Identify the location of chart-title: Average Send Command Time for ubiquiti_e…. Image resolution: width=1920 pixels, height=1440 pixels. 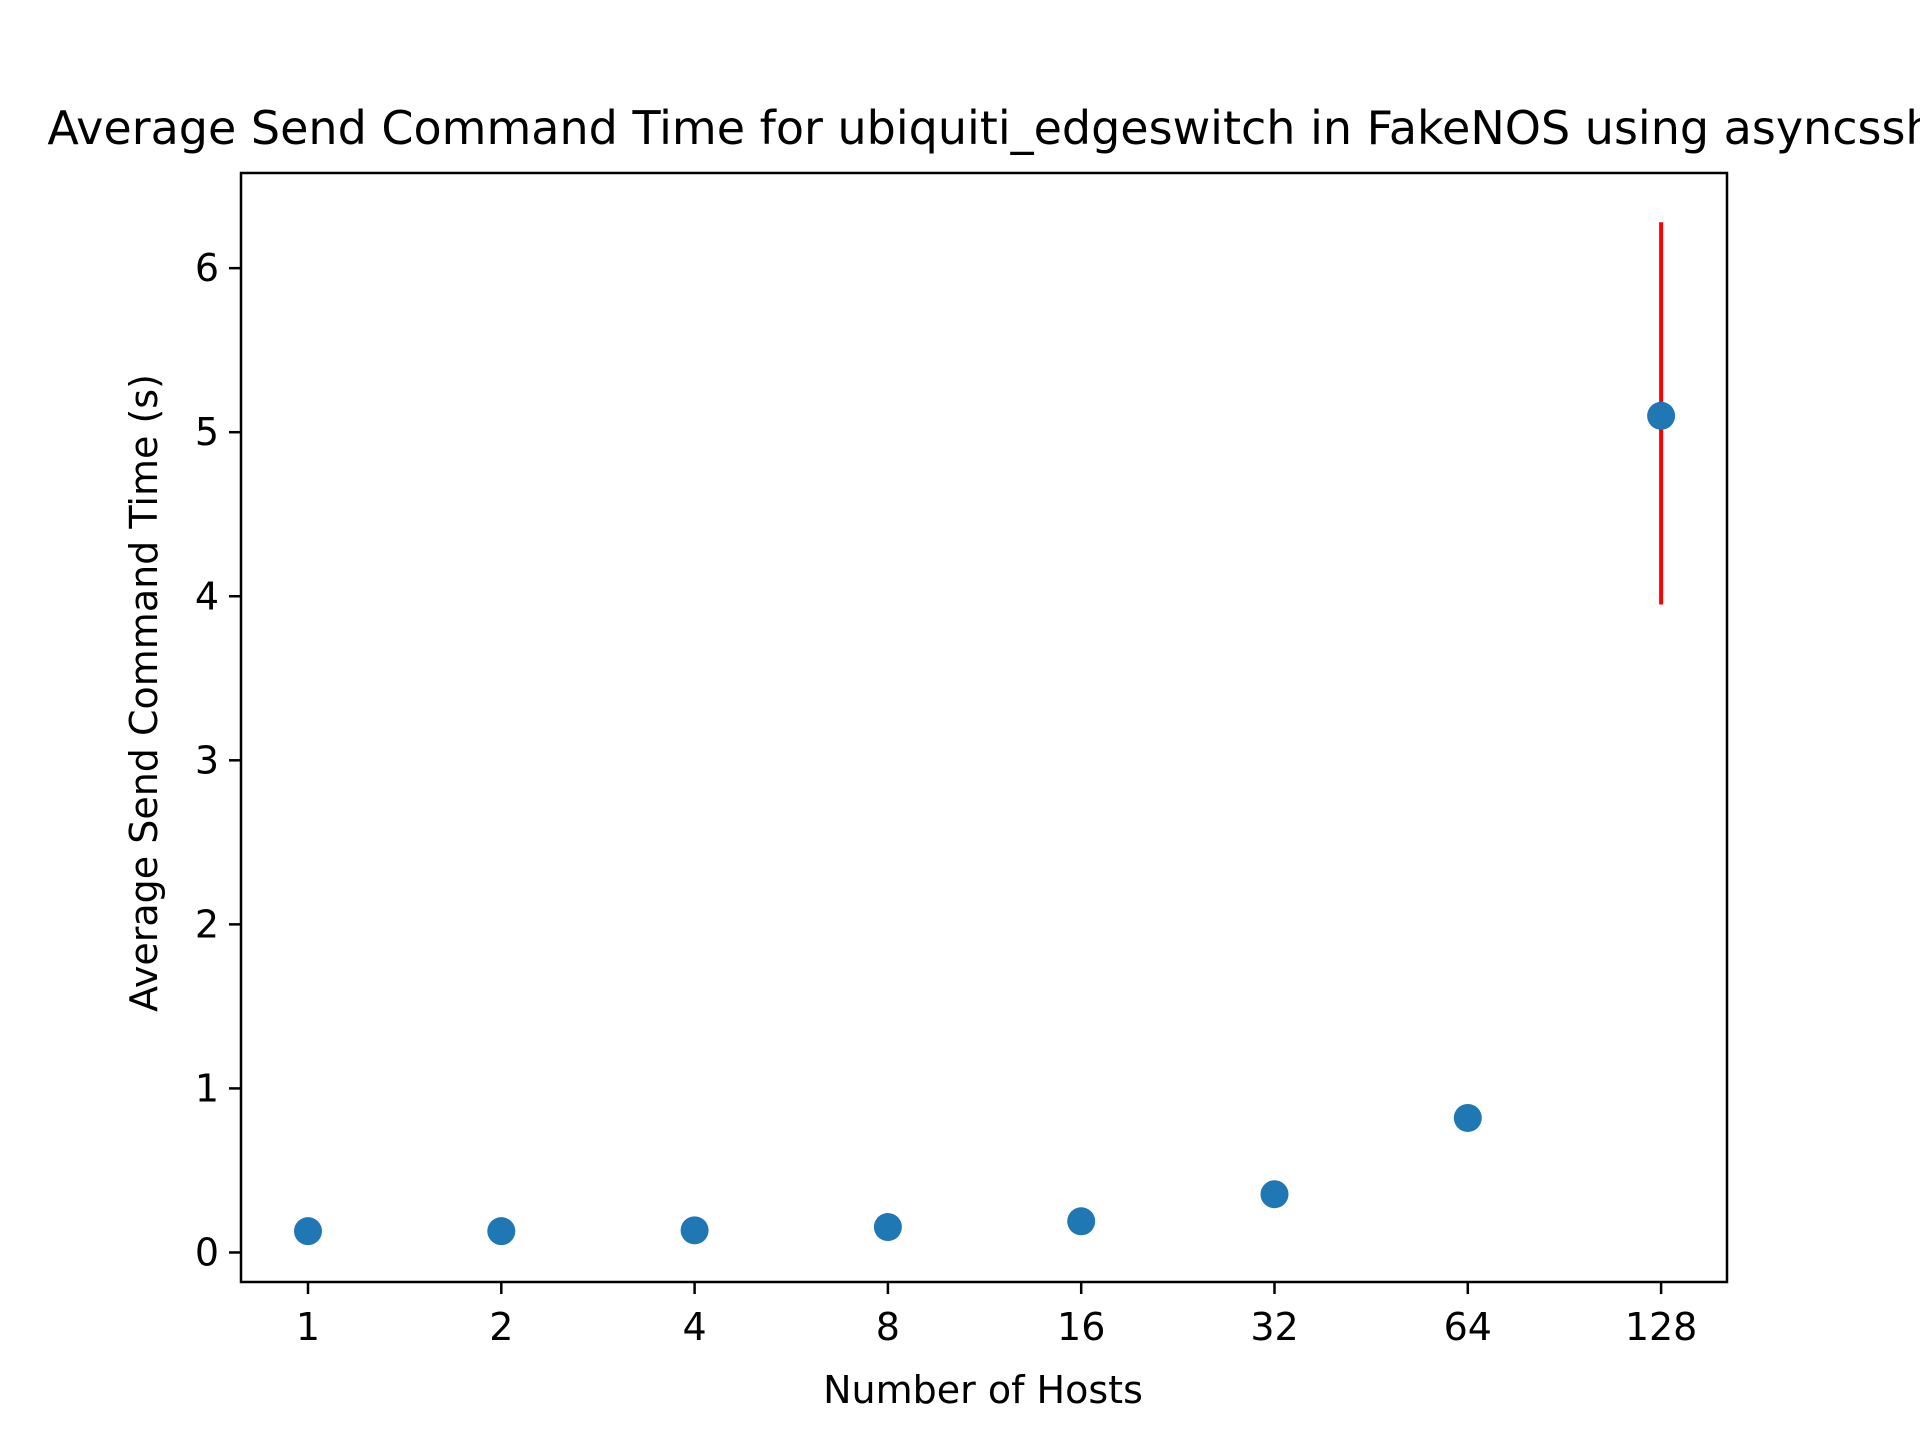
(983, 128).